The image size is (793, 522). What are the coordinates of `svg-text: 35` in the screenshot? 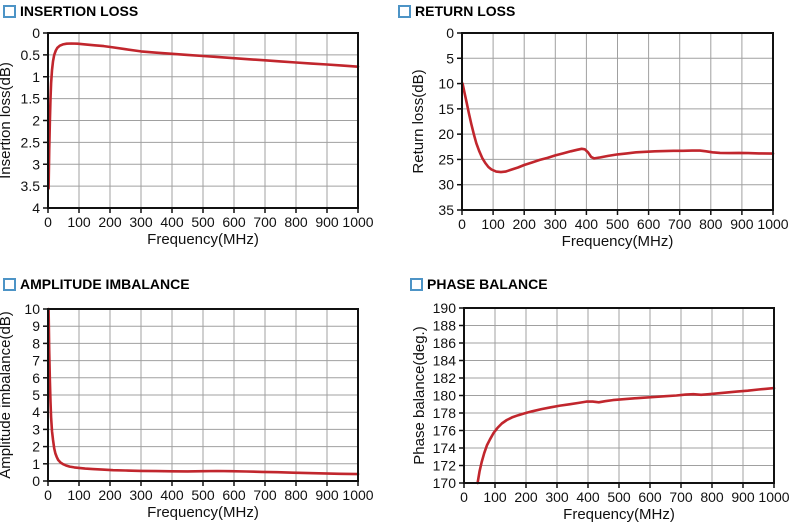 It's located at (446, 210).